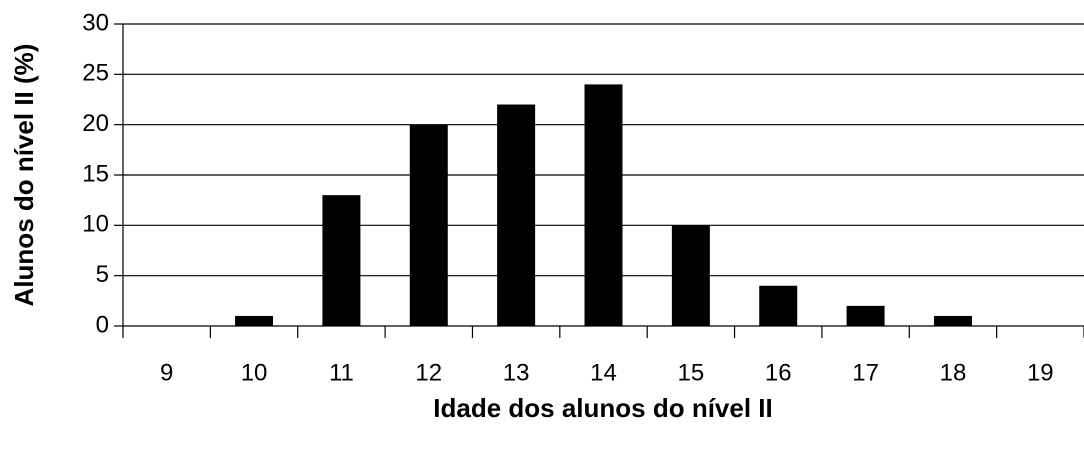 The height and width of the screenshot is (450, 1084). What do you see at coordinates (254, 372) in the screenshot?
I see `x-tick-label: 10` at bounding box center [254, 372].